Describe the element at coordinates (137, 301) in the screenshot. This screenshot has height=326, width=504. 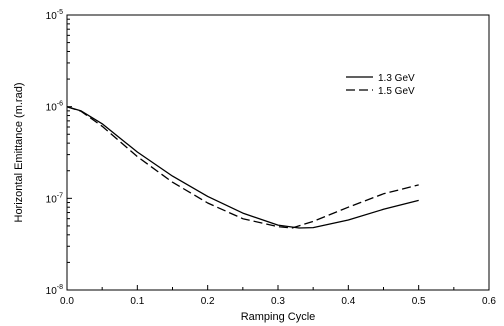
I see `x-tick-label: 0.1` at that location.